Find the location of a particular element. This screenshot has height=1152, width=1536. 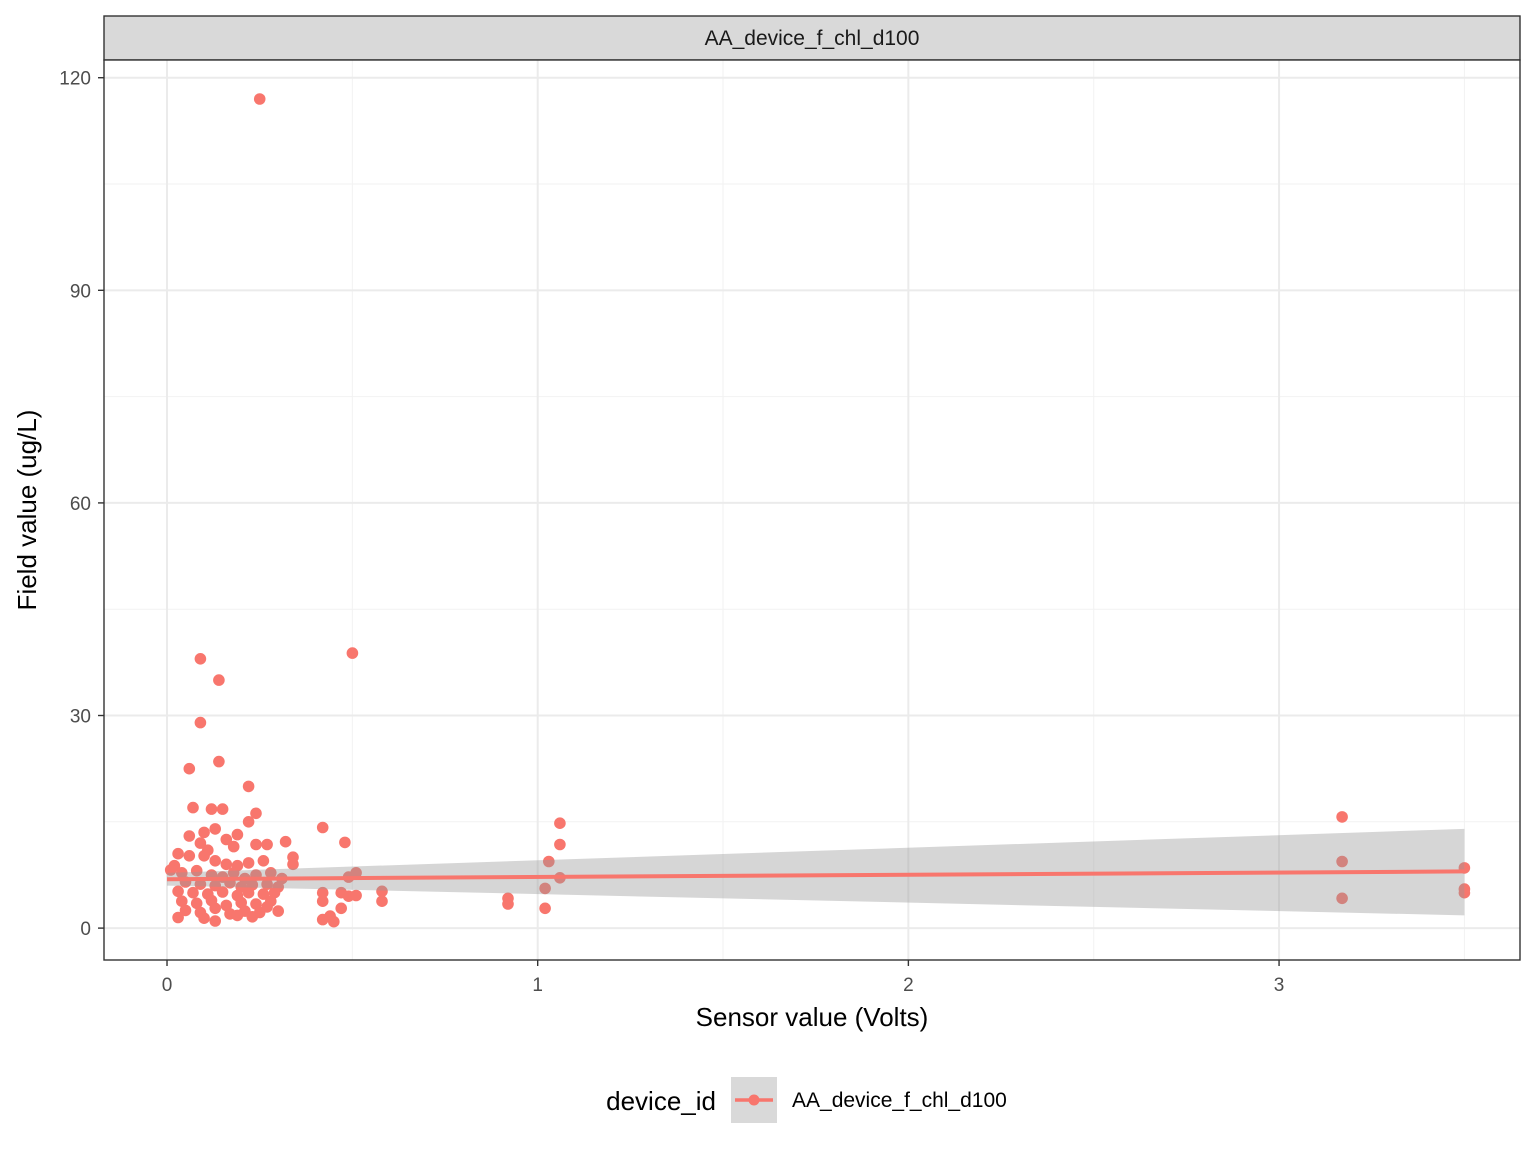

x-tick-label: 1 is located at coordinates (537, 985).